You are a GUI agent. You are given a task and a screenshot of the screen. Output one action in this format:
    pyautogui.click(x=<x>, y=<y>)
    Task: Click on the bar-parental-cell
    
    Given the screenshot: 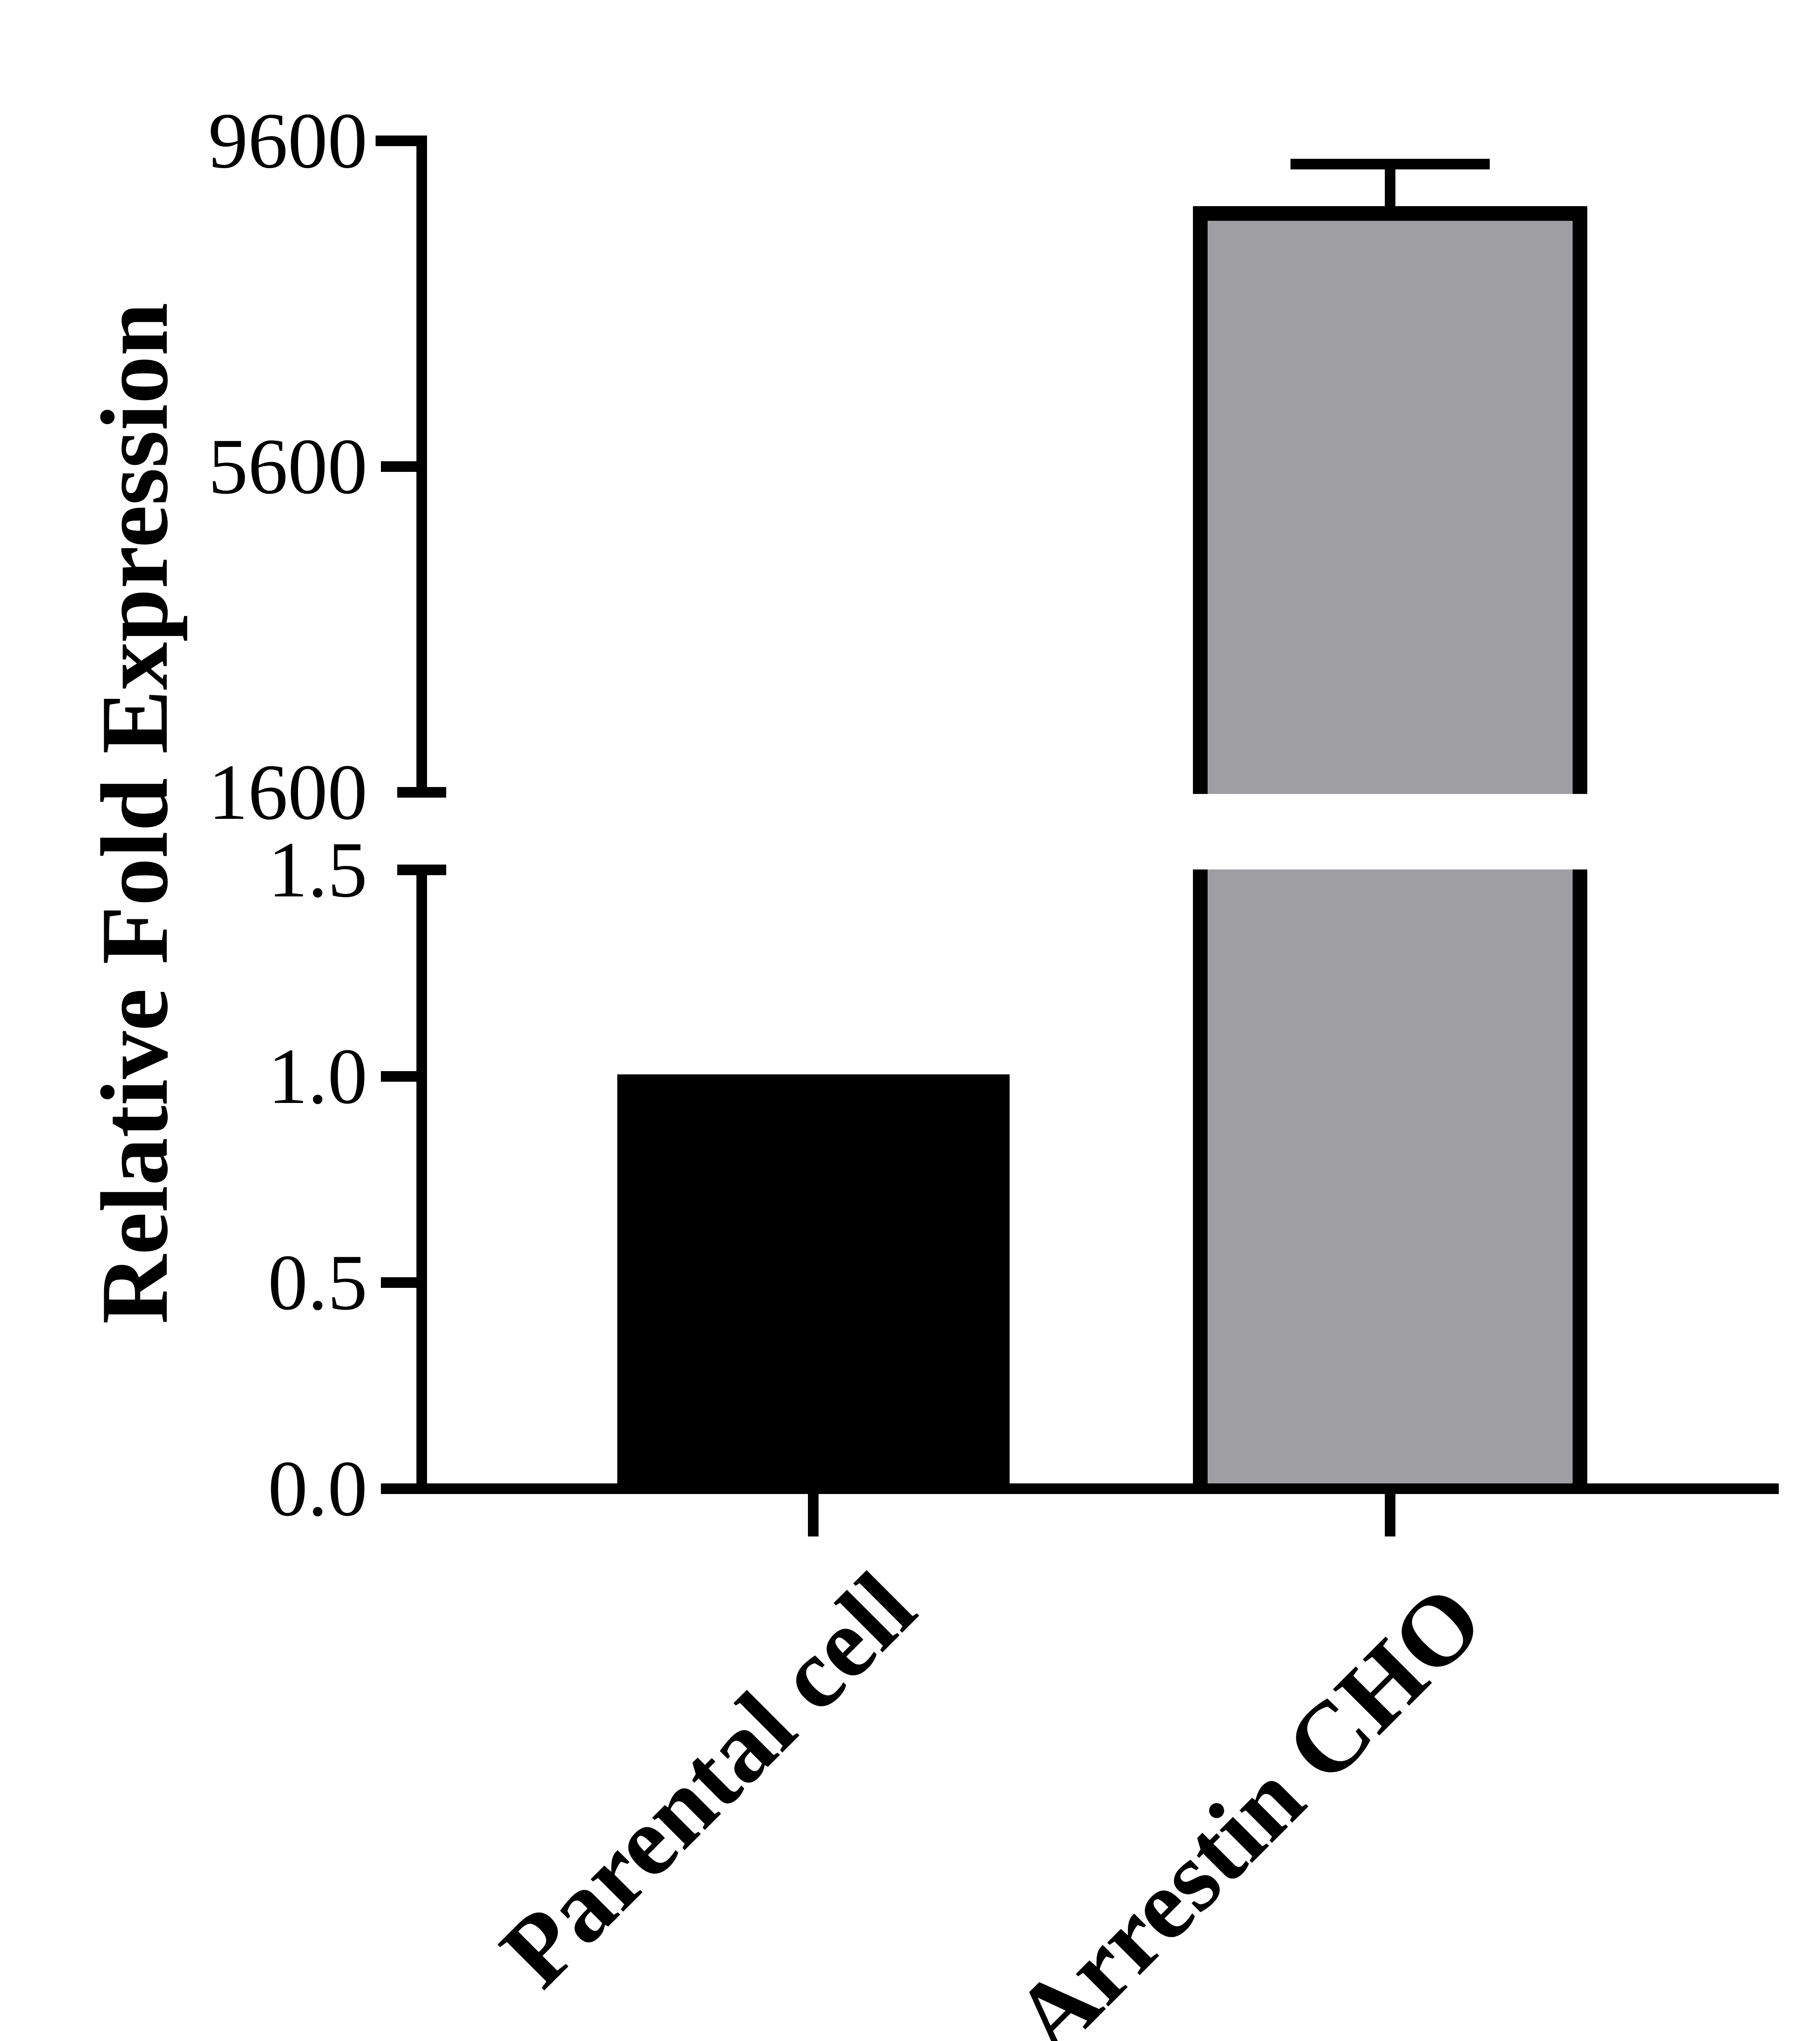 What is the action you would take?
    pyautogui.click(x=814, y=1278)
    